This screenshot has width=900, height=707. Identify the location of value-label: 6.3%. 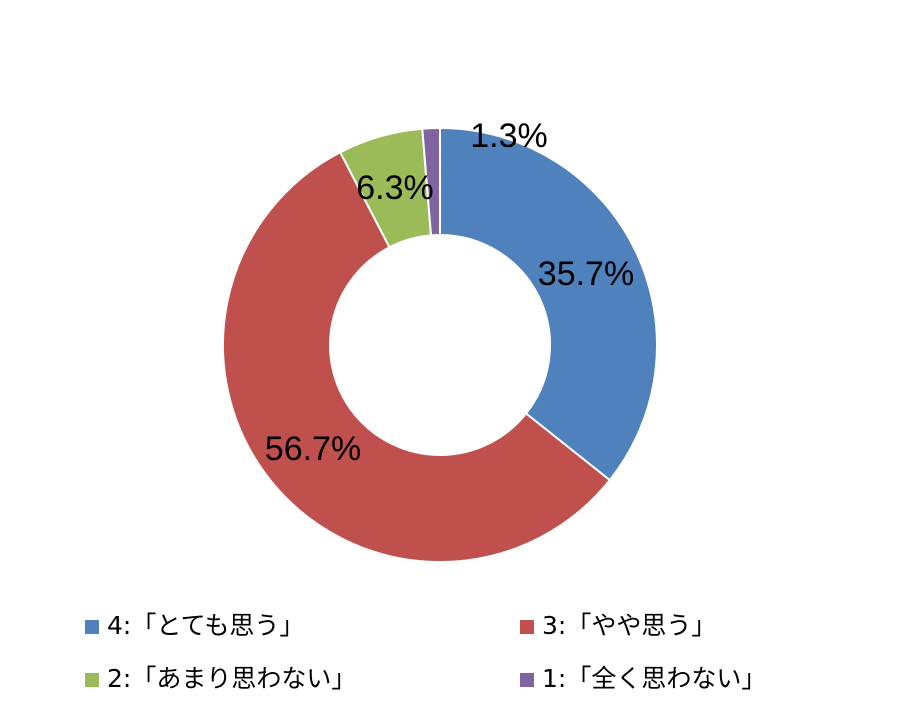
(395, 188).